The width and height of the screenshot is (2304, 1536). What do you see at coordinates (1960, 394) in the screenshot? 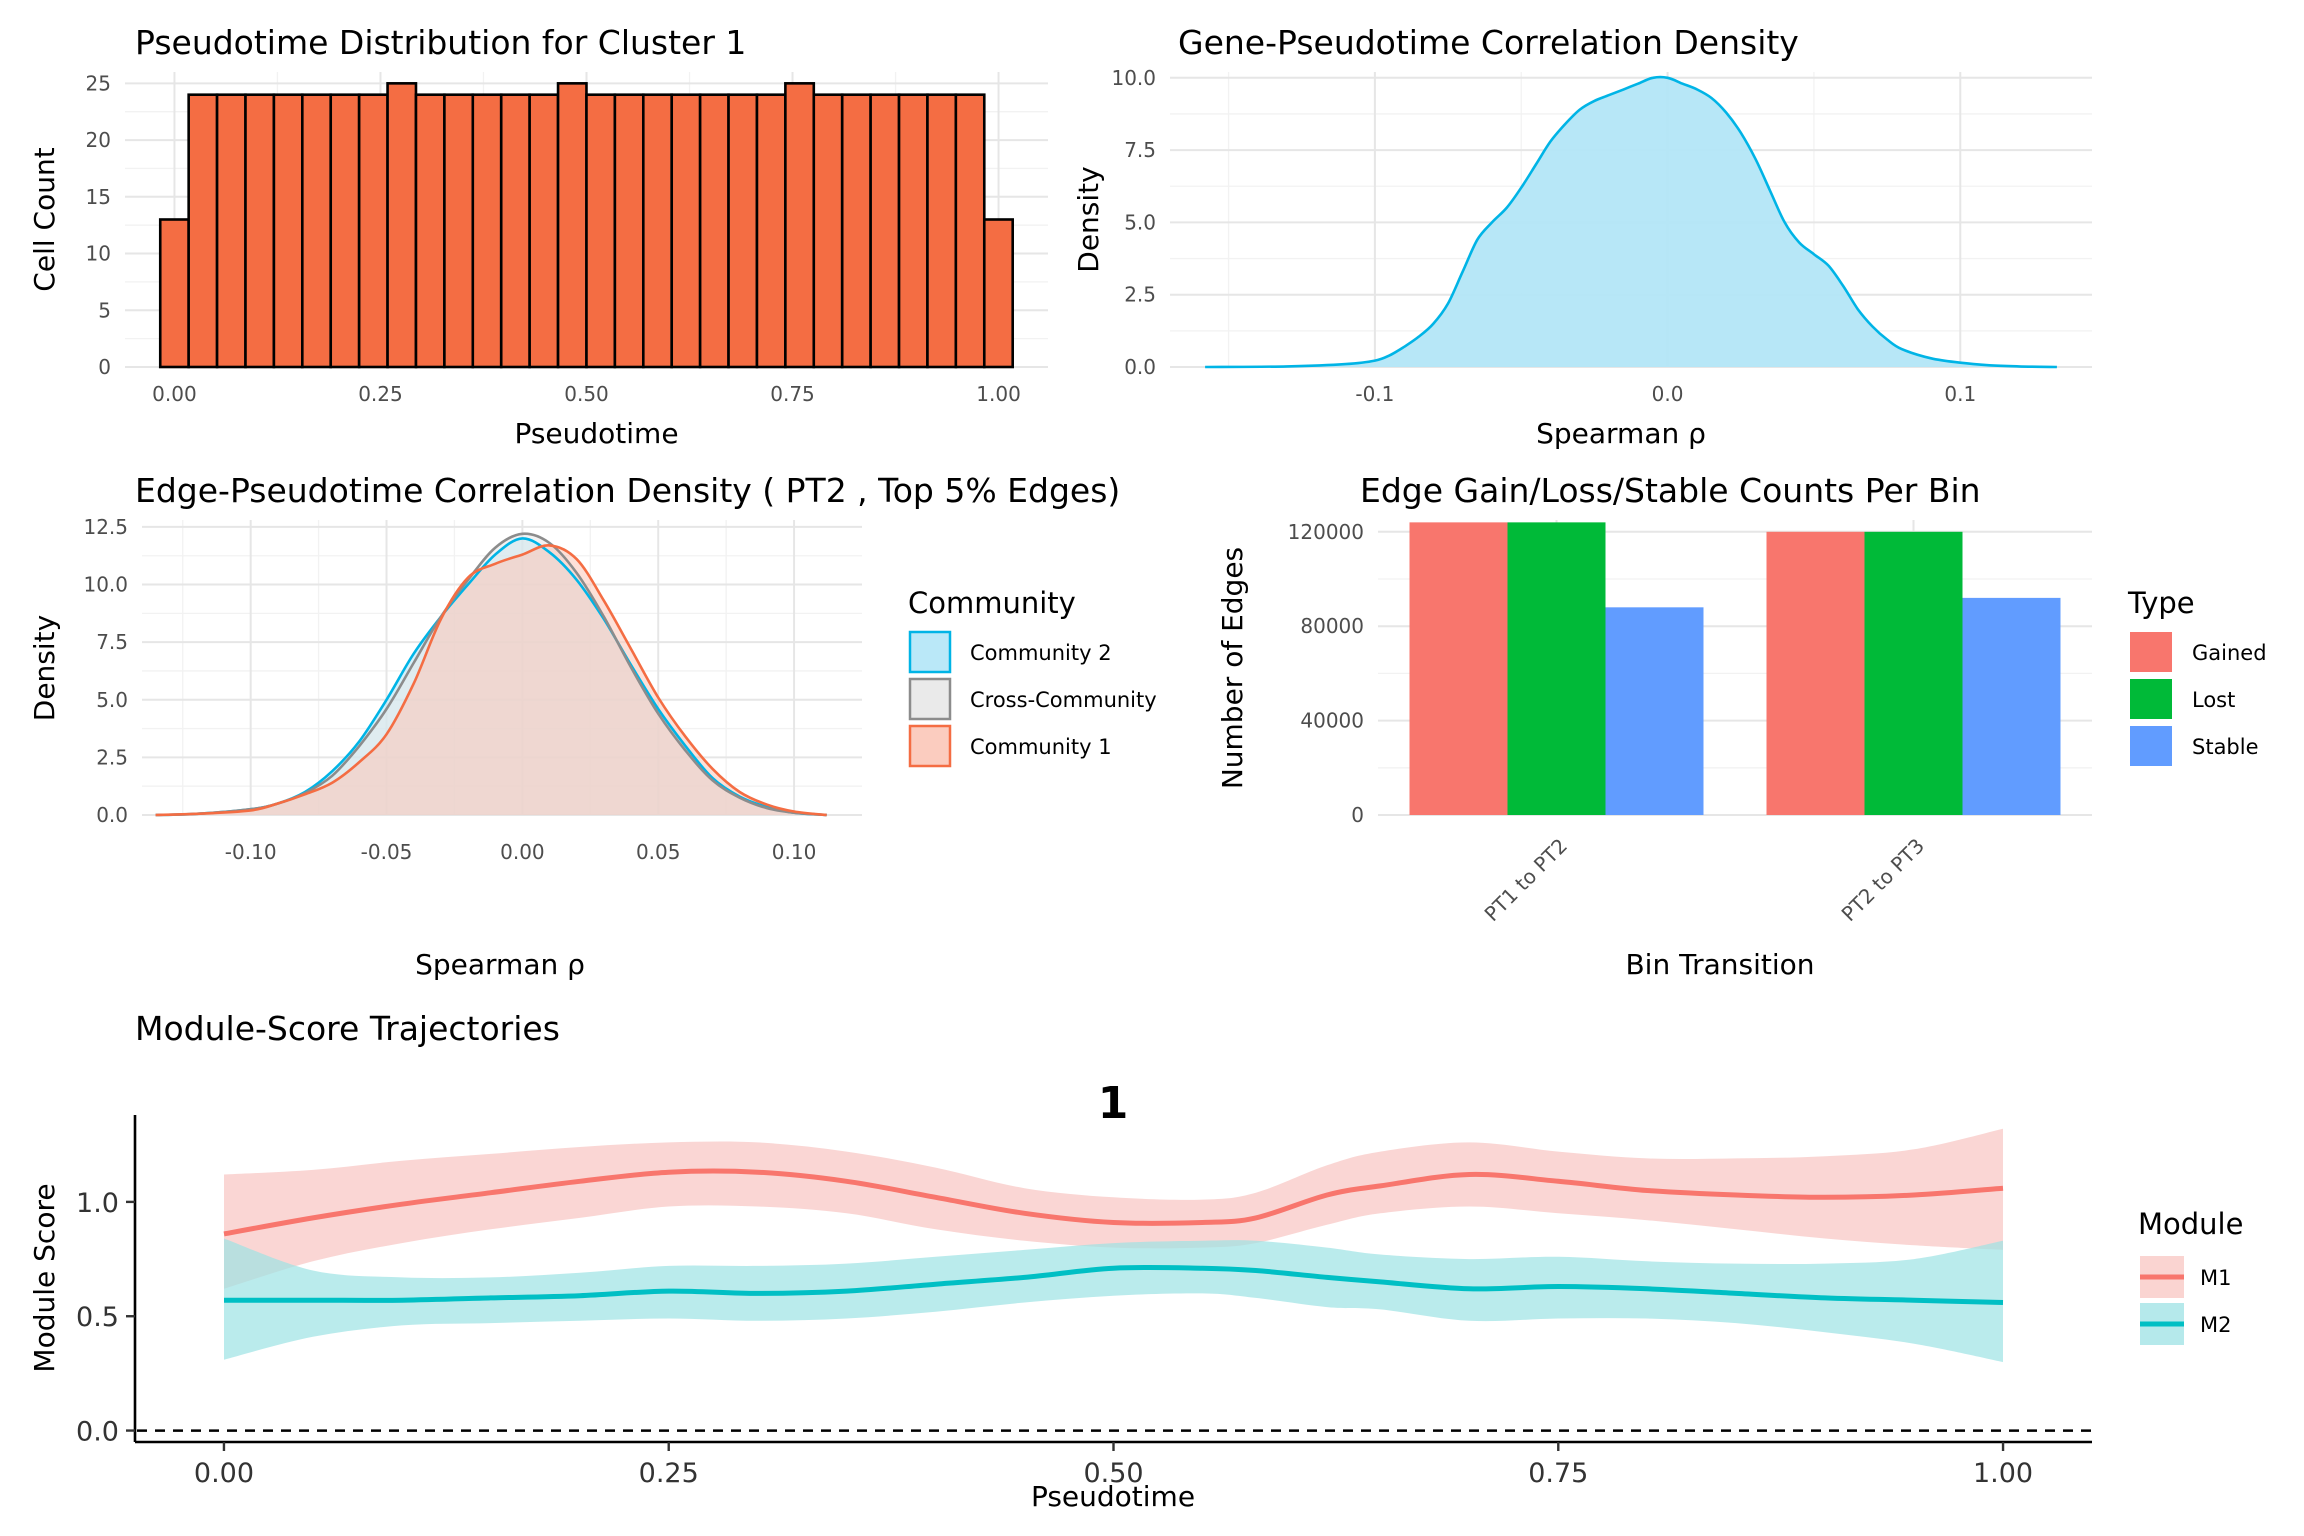
I see `x-tick-label: 0.1` at bounding box center [1960, 394].